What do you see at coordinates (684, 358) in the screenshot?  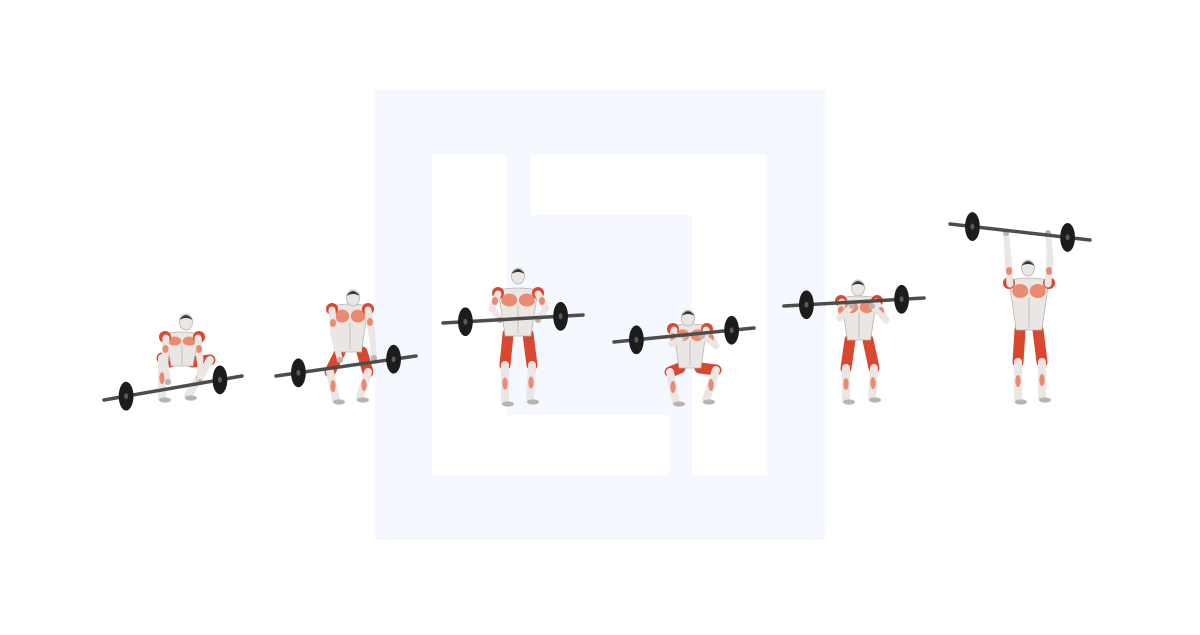 I see `catch-squat-lifter-front-squat-icon` at bounding box center [684, 358].